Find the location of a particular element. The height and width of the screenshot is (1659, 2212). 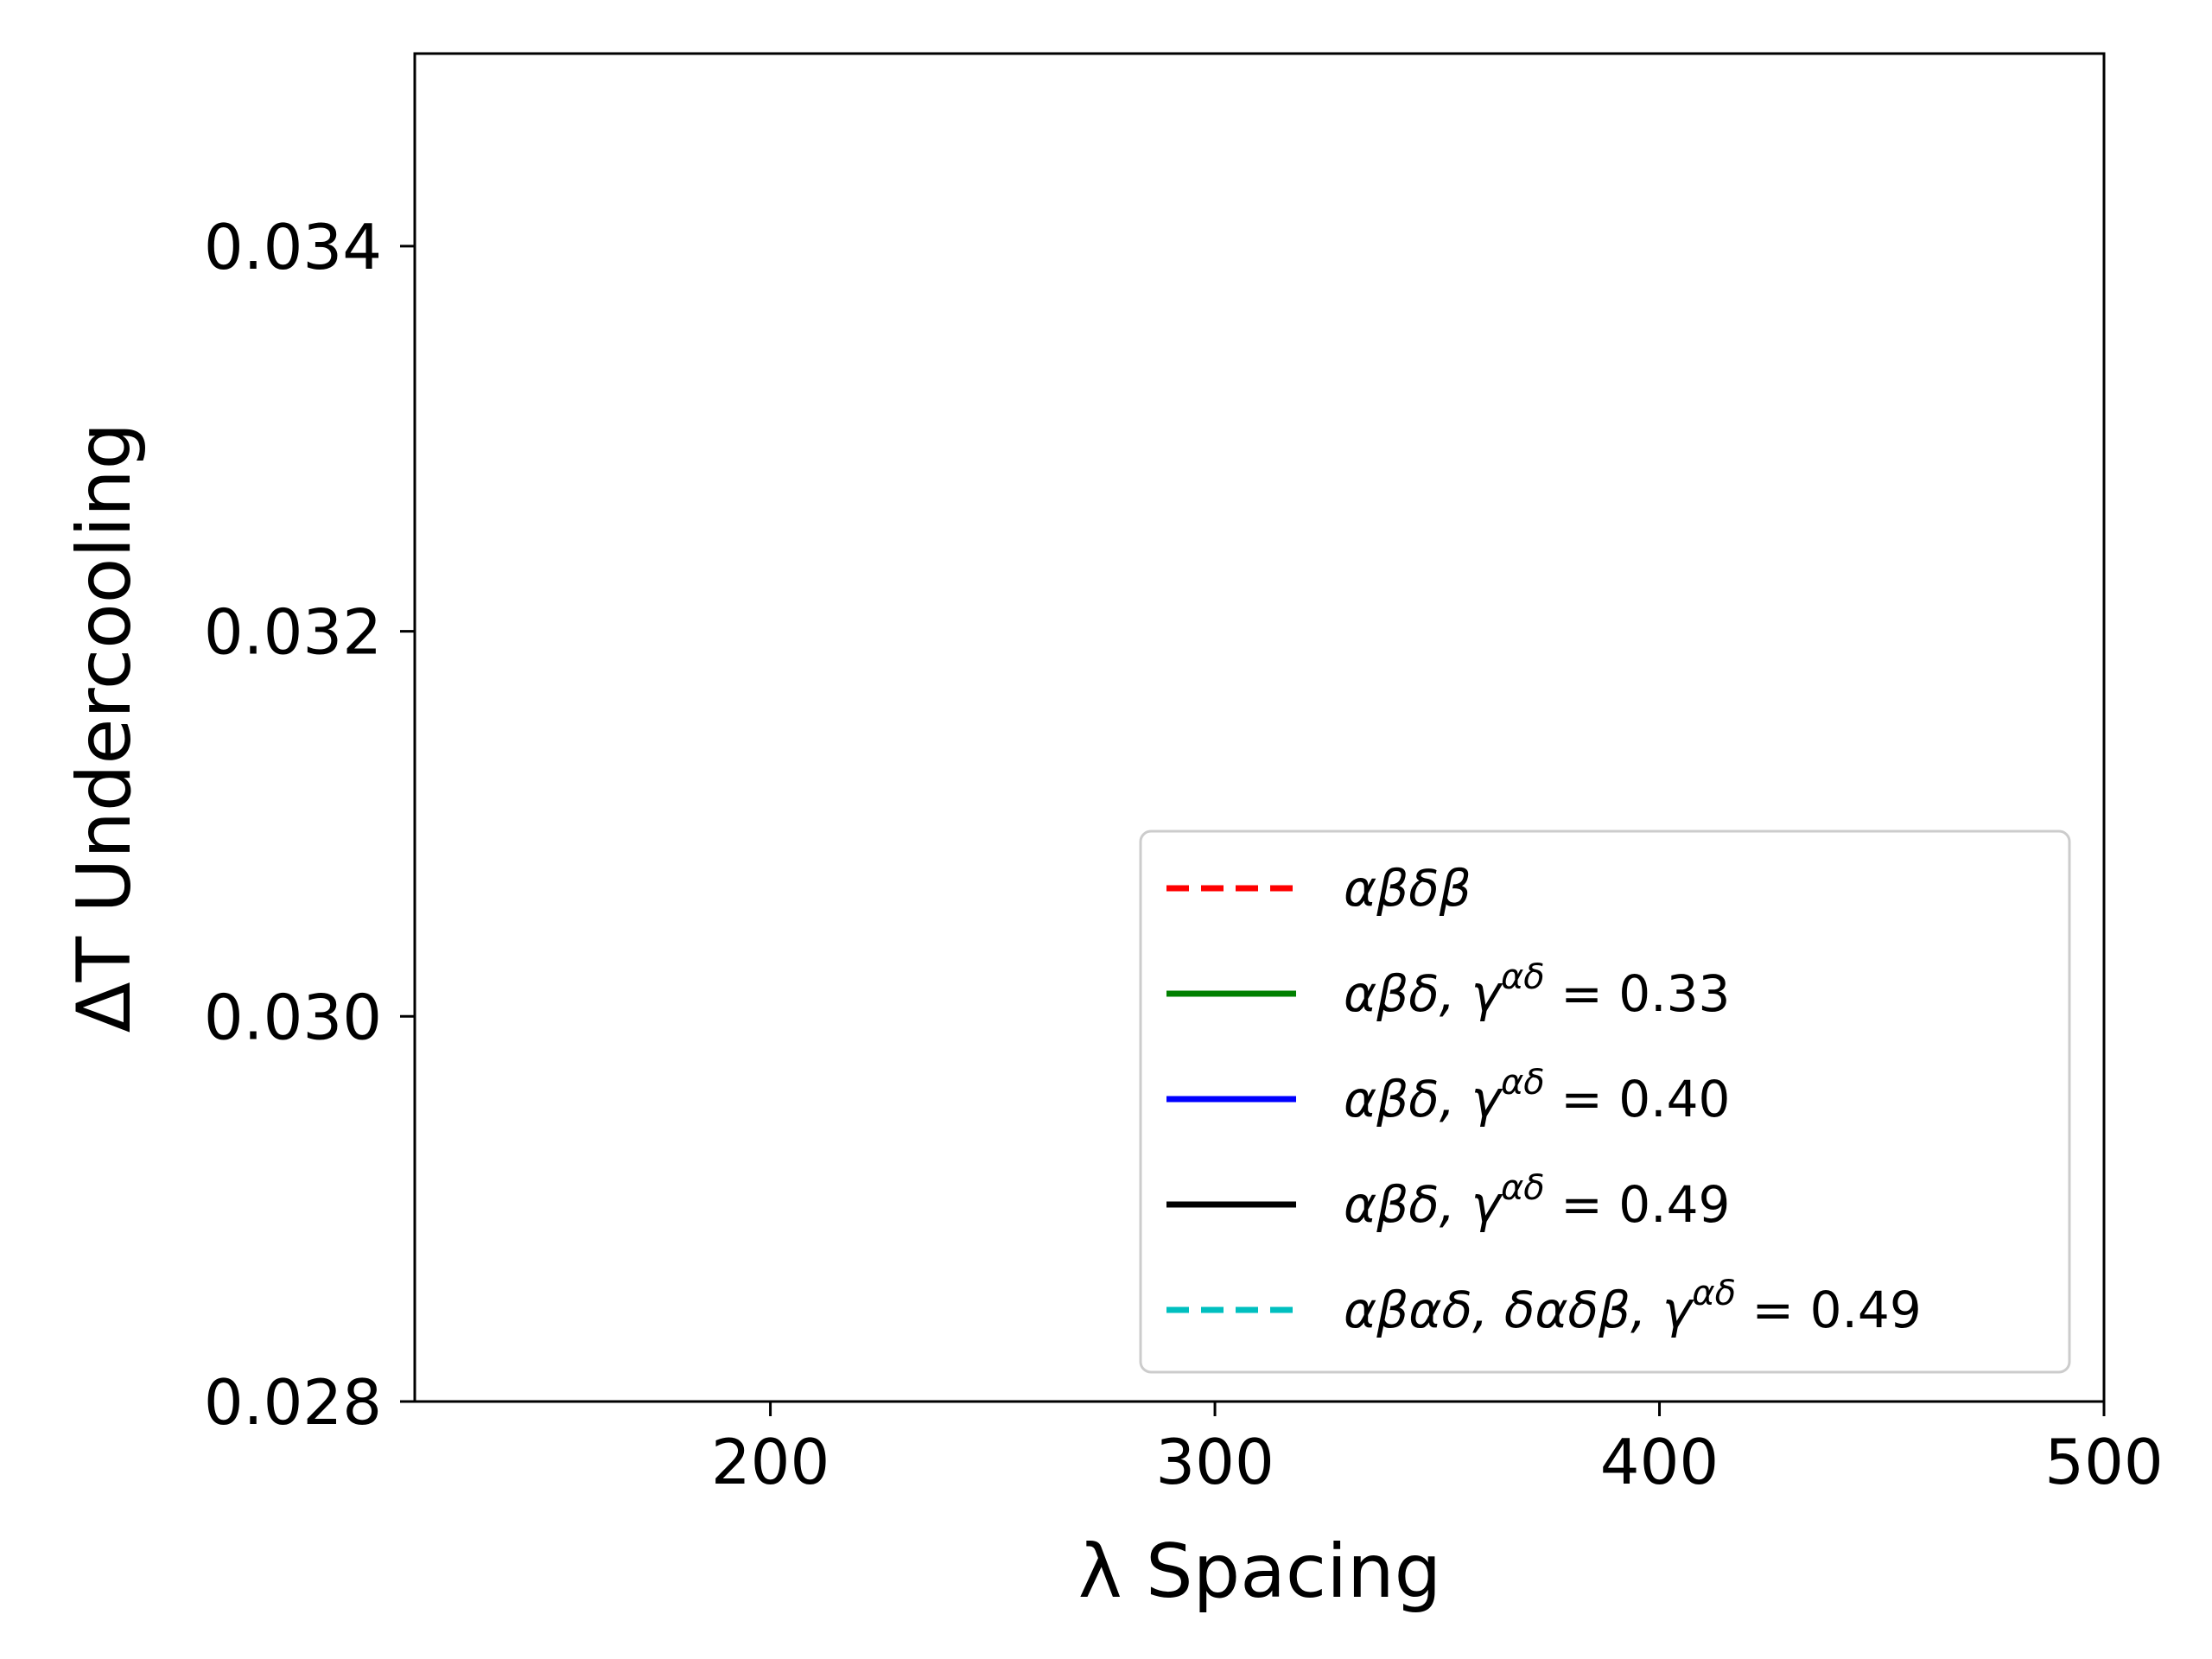

legend-label-4: αβδ, γαδ = 0.49 is located at coordinates (1537, 1201).